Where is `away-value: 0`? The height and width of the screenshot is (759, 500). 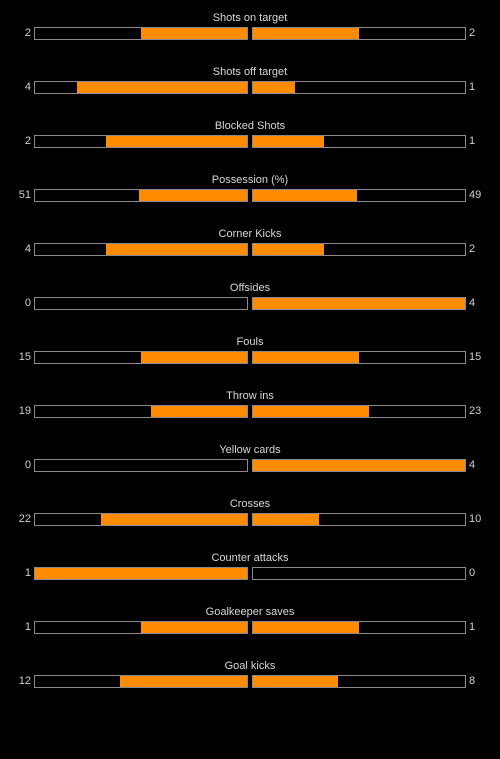 away-value: 0 is located at coordinates (472, 573).